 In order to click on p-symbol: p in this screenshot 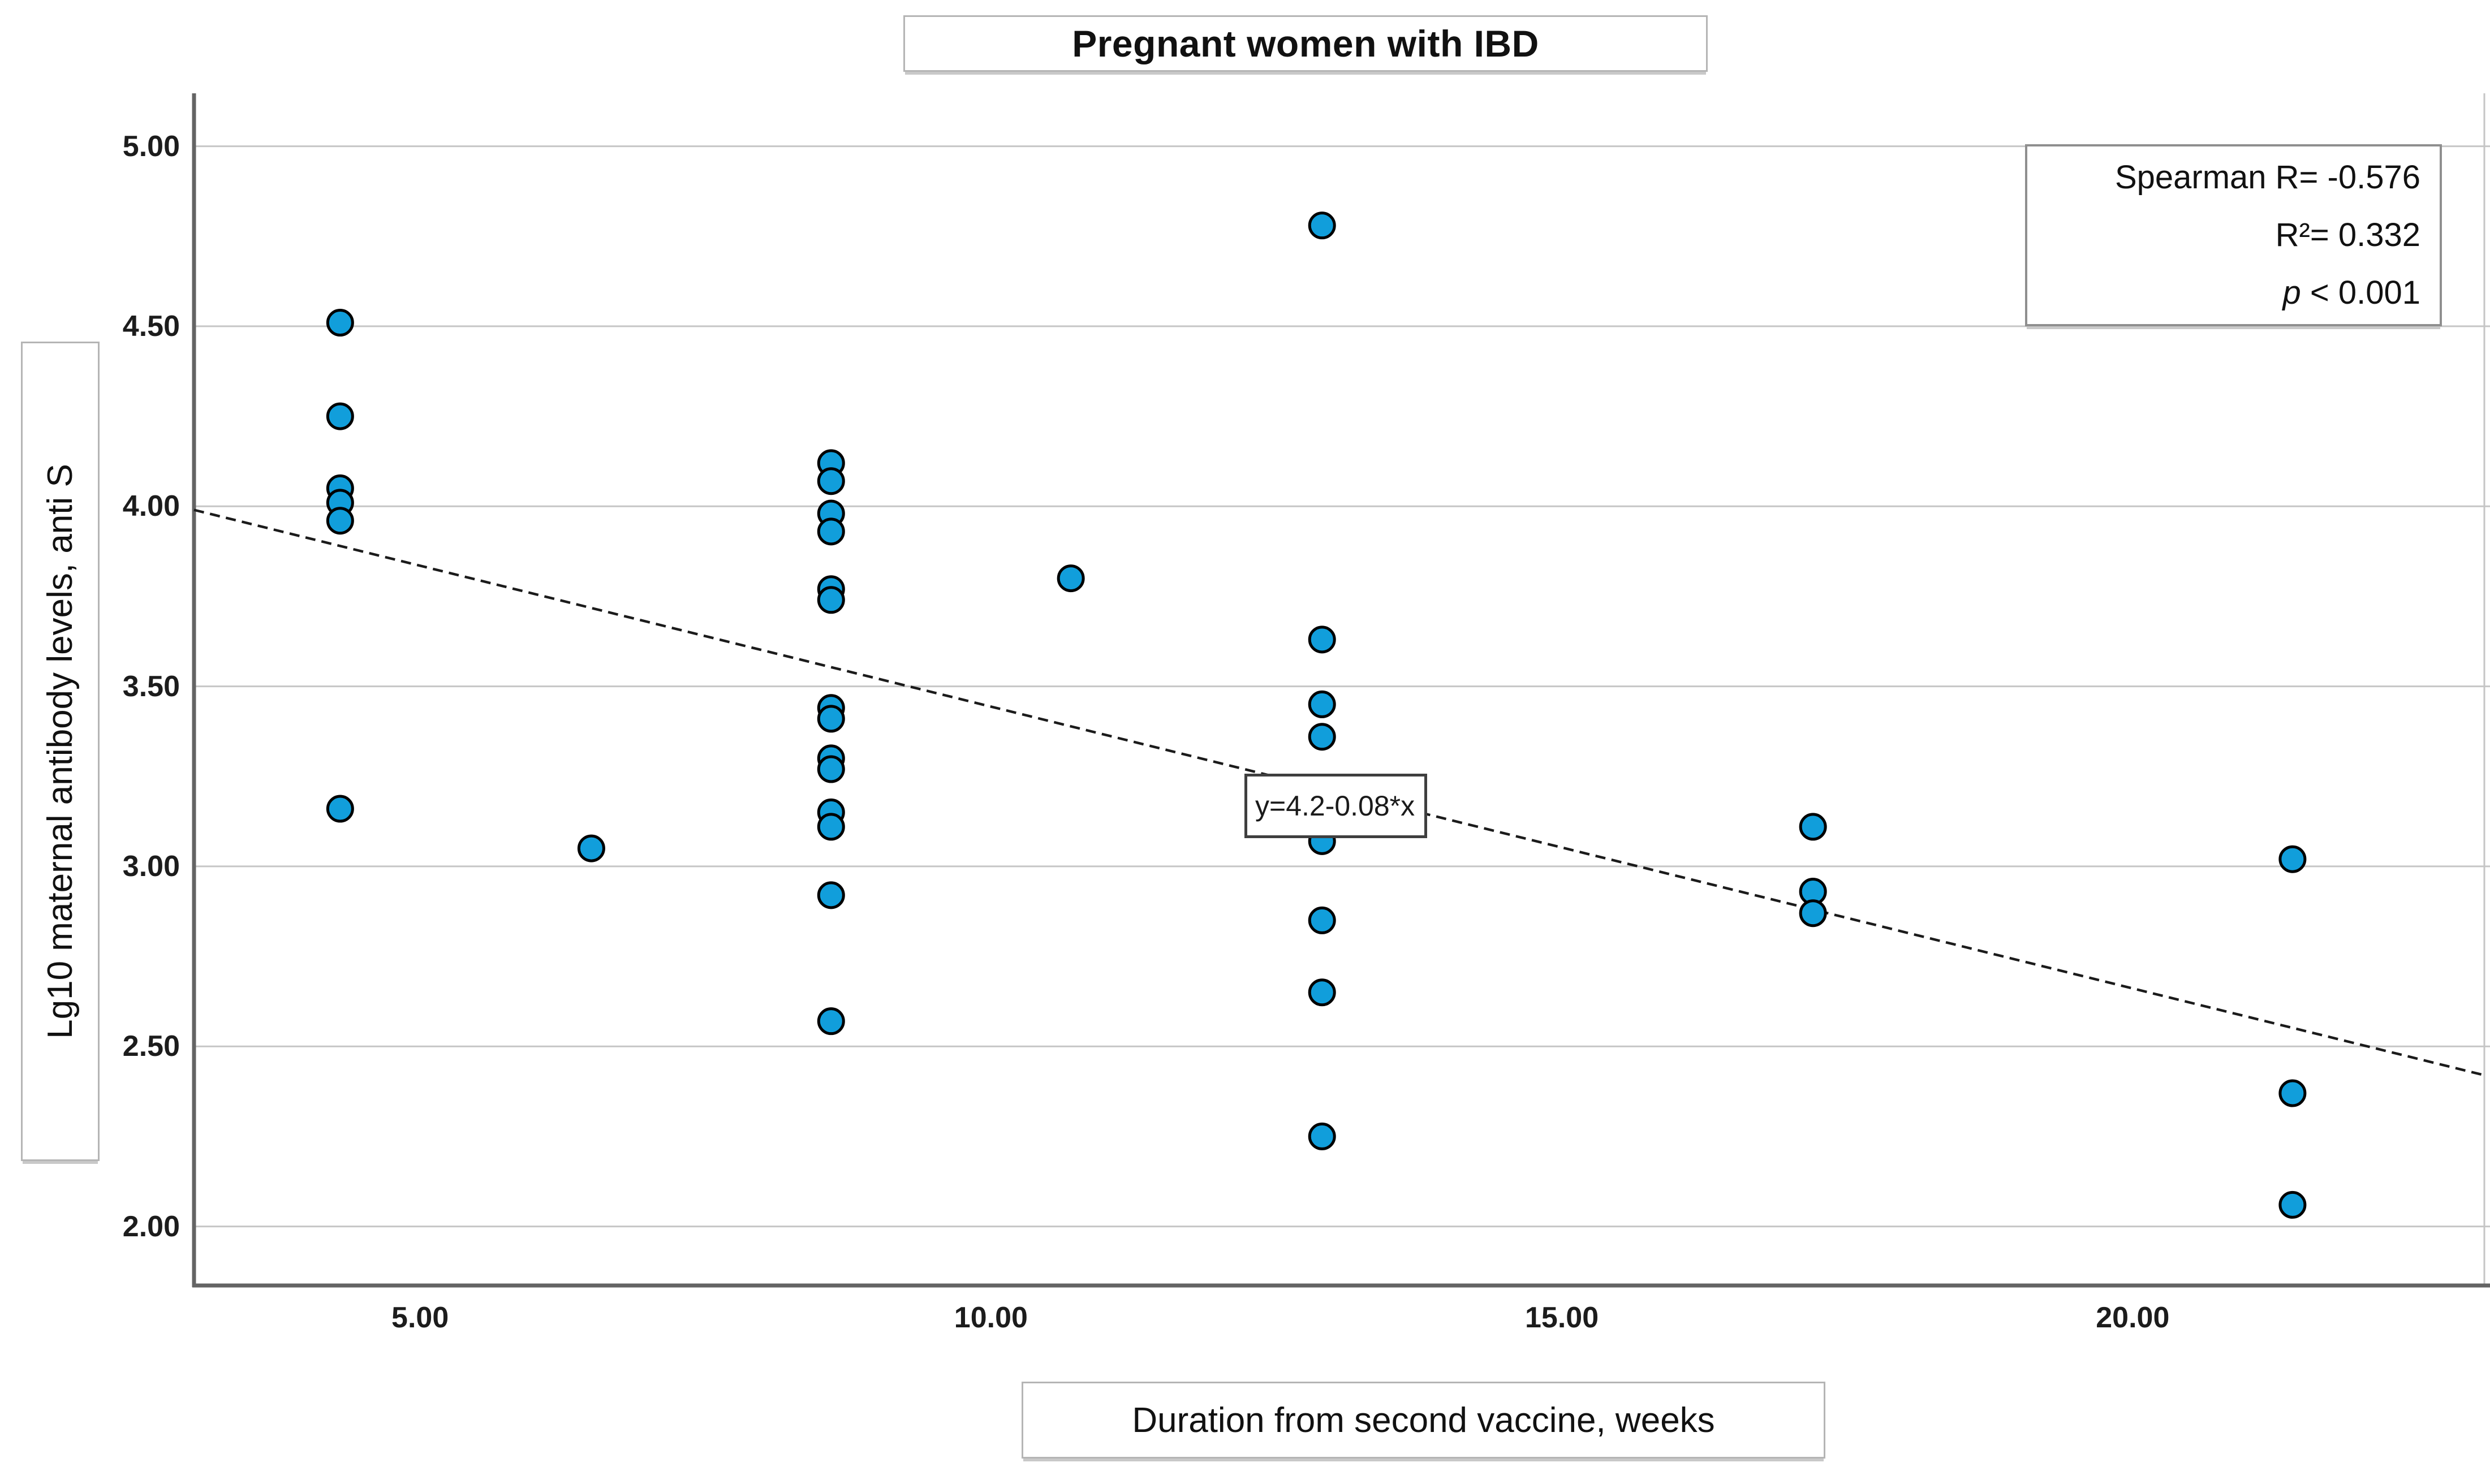, I will do `click(2291, 292)`.